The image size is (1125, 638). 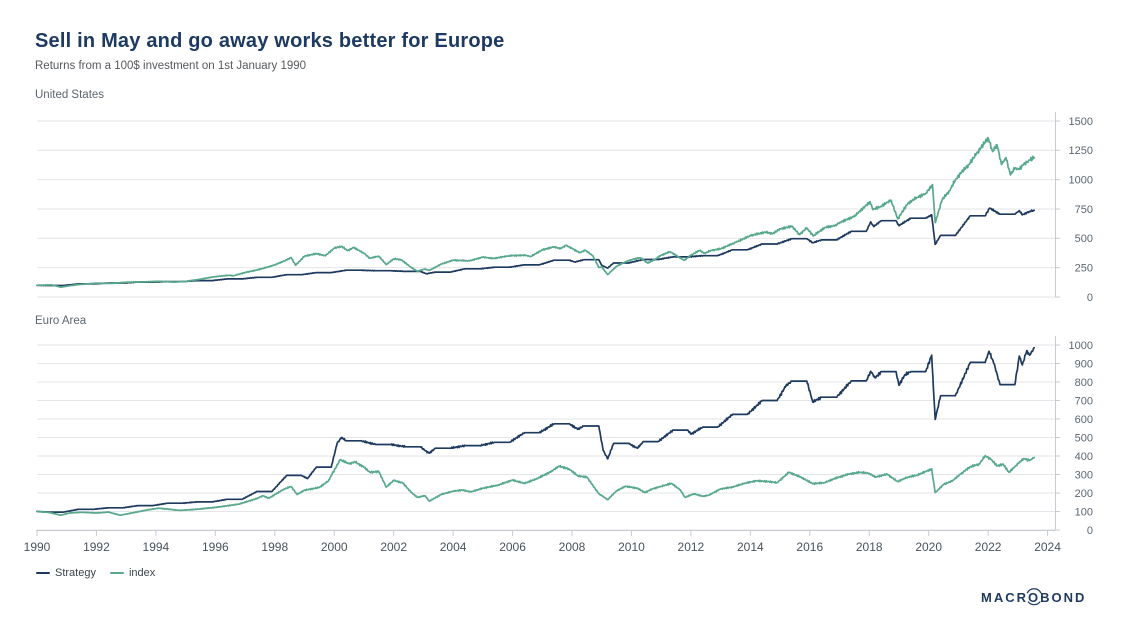 I want to click on x-tick-label: 2014, so click(x=750, y=547).